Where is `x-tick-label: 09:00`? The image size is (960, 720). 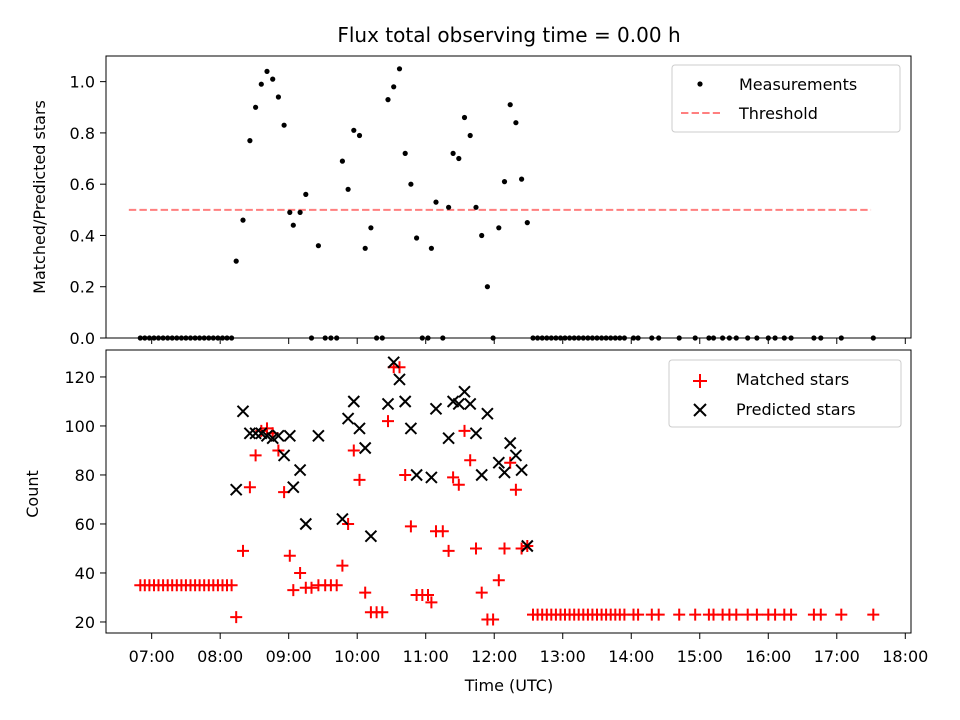 x-tick-label: 09:00 is located at coordinates (289, 656).